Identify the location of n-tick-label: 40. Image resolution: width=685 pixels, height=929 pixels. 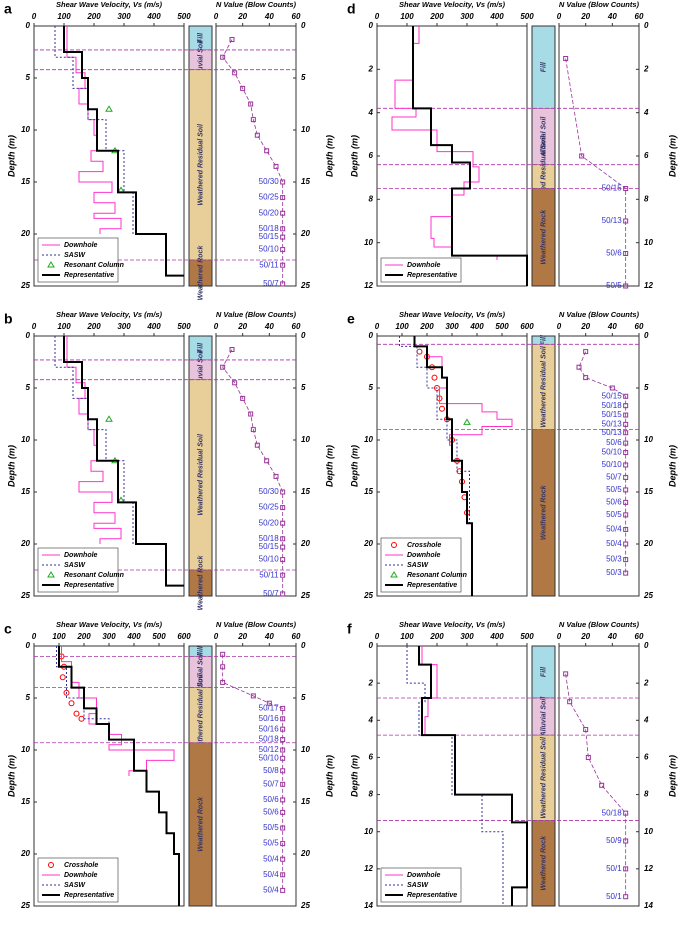
(269, 326).